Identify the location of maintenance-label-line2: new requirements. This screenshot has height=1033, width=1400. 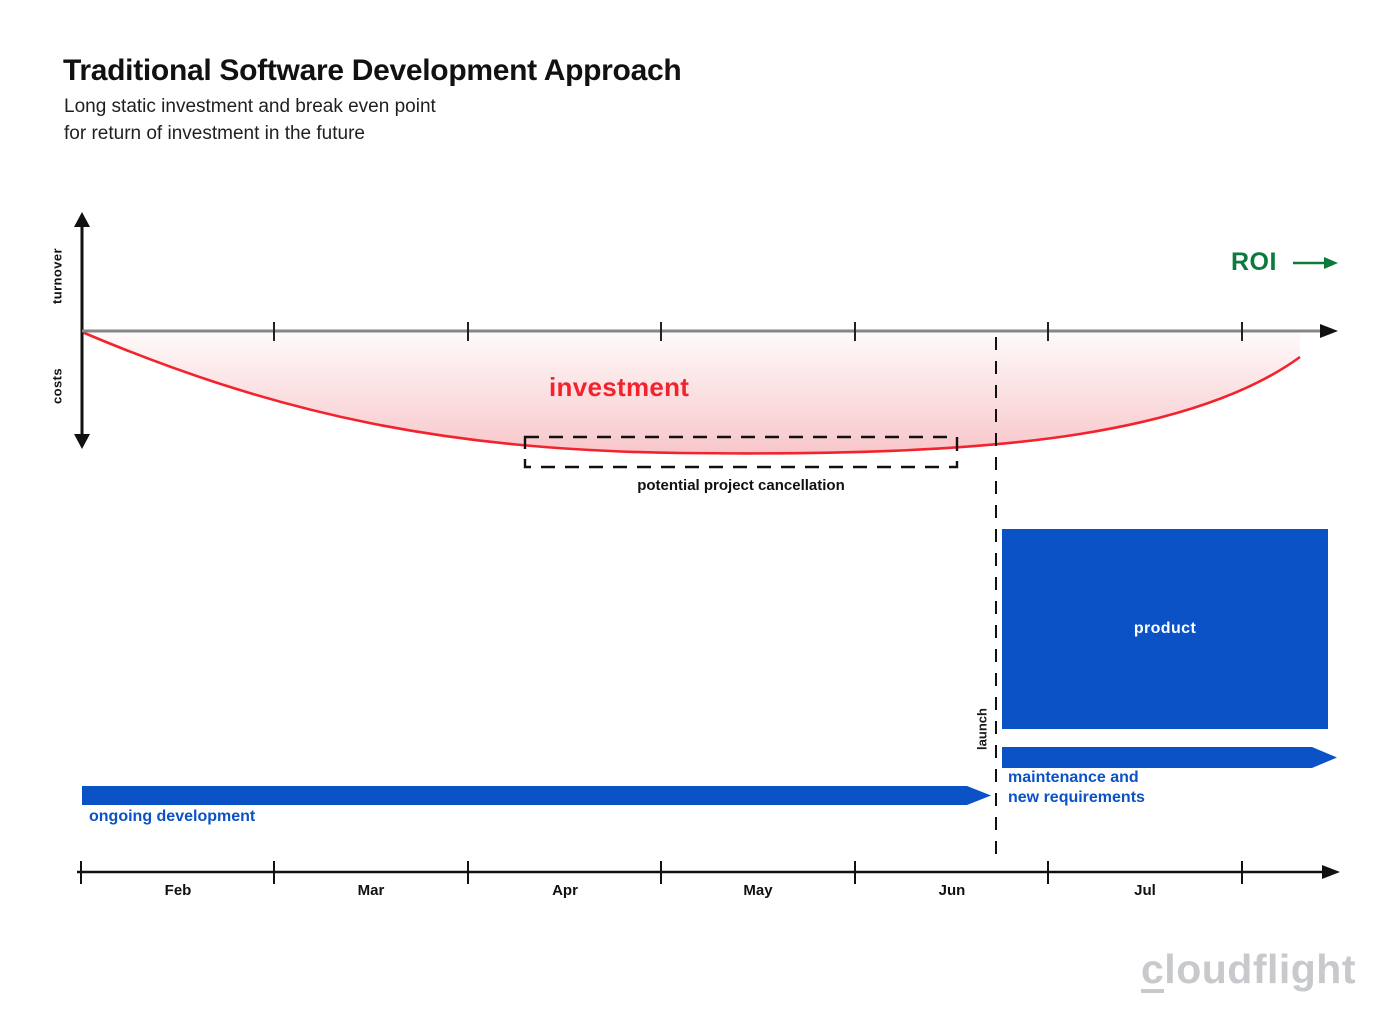
(1076, 797).